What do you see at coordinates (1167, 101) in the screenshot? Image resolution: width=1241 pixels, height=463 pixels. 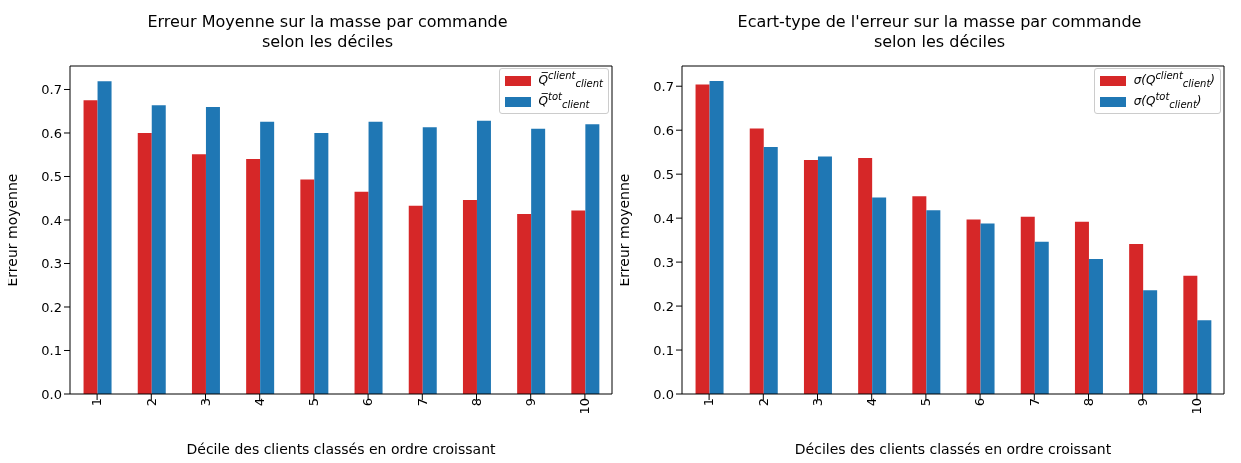 I see `legend-label: σ(Q$^{tot}$$_{client}$)` at bounding box center [1167, 101].